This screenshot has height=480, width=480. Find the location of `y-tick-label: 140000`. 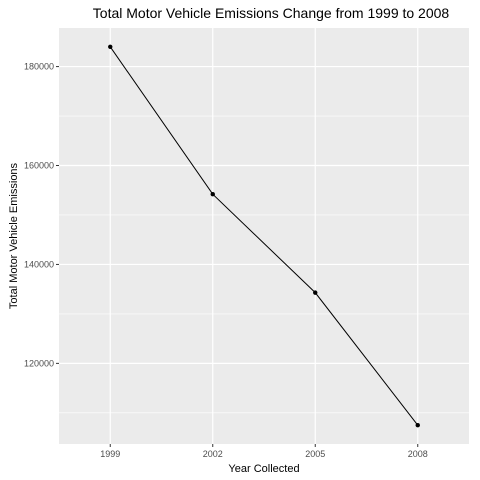

y-tick-label: 140000 is located at coordinates (39, 264).